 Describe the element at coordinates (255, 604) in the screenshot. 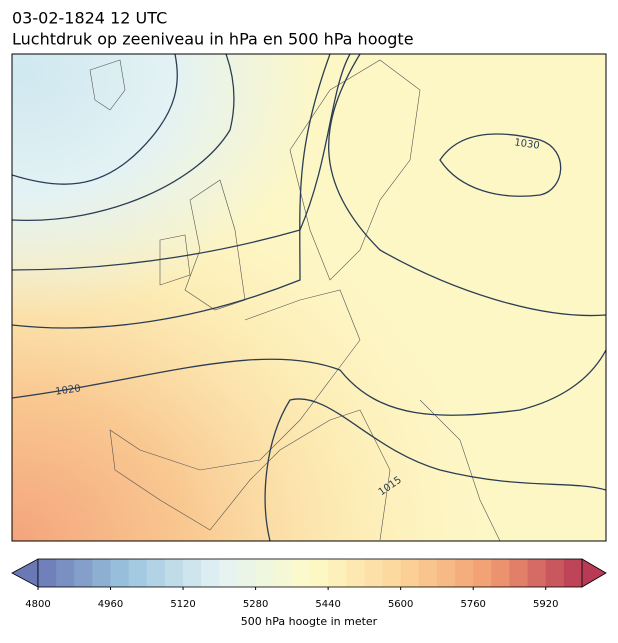

I see `colorbar-tick-label: 5280` at that location.